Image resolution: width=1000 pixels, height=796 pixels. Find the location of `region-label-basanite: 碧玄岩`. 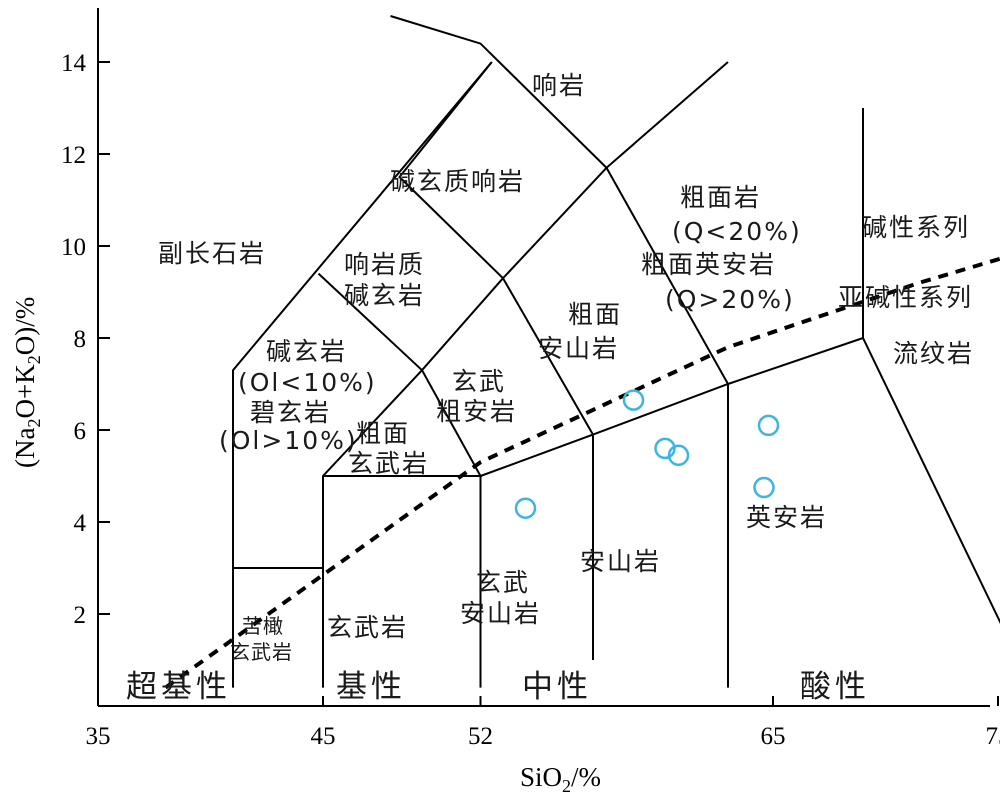

region-label-basanite: 碧玄岩 is located at coordinates (290, 412).